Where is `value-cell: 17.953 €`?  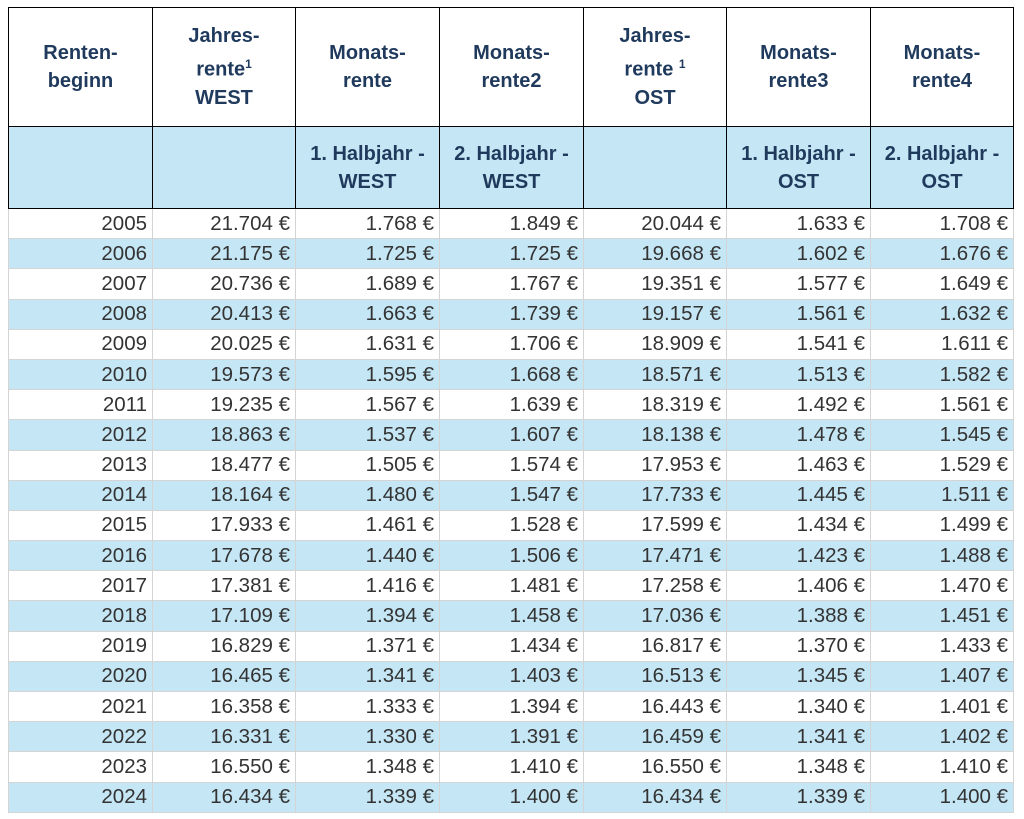 value-cell: 17.953 € is located at coordinates (655, 465).